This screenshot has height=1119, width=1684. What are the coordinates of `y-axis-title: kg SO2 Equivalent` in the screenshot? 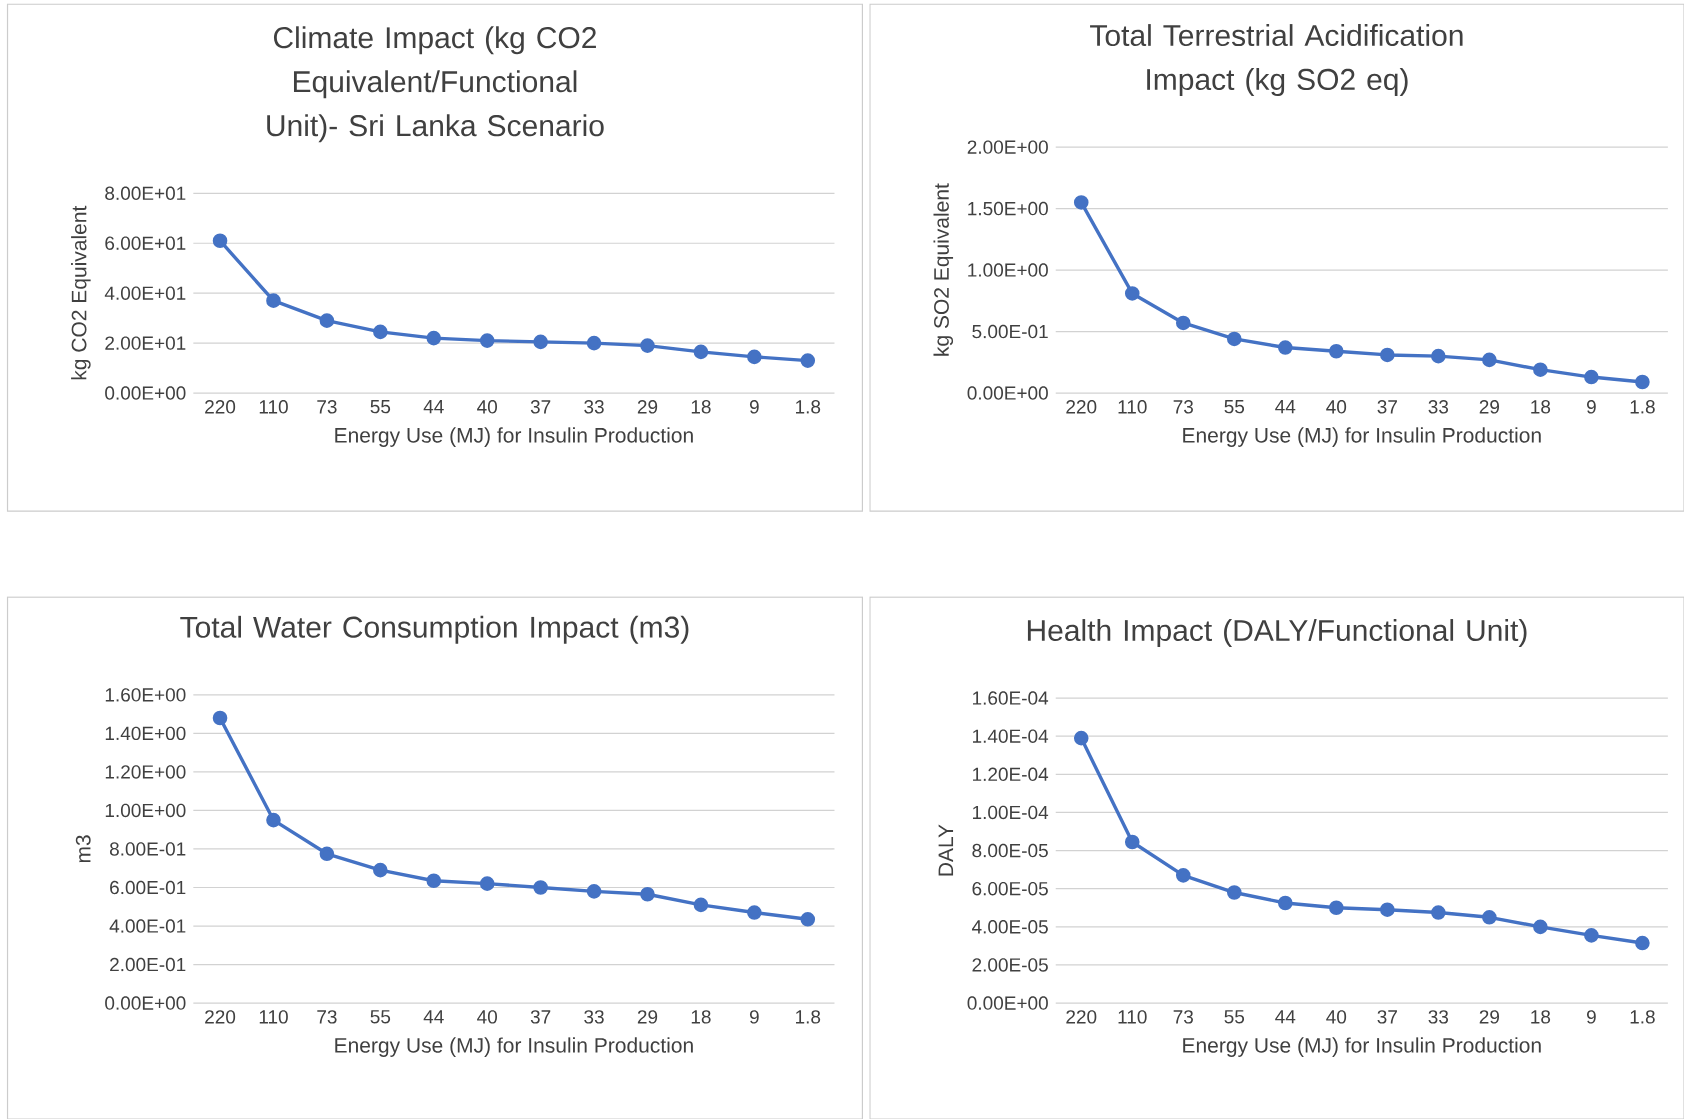 It's located at (943, 269).